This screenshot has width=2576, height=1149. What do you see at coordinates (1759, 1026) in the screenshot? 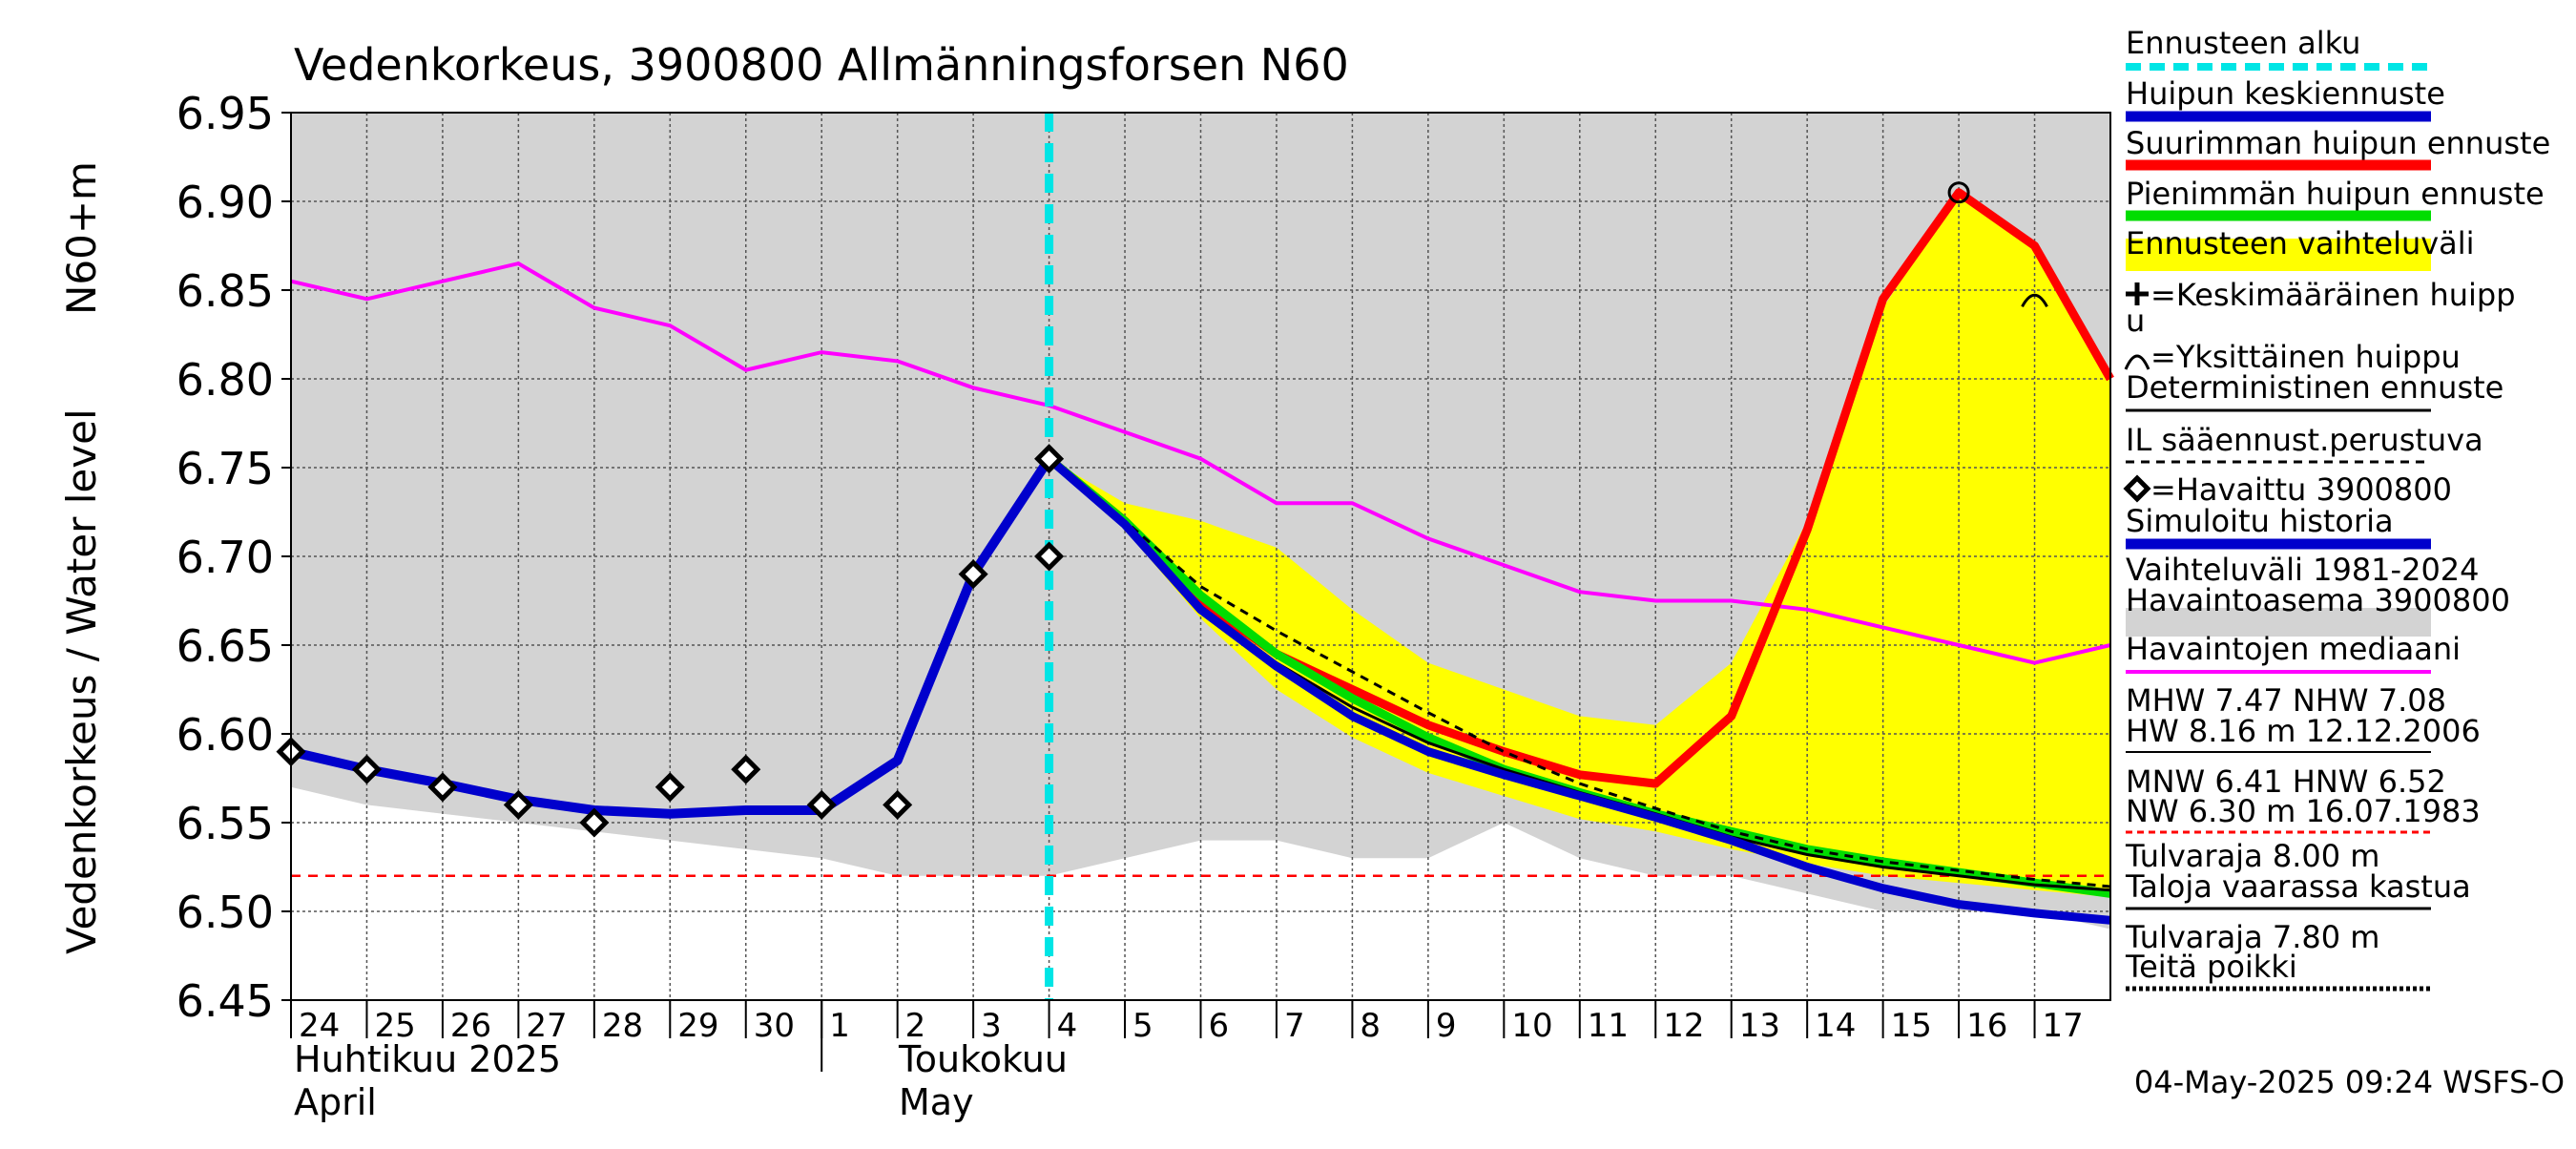
I see `x-tick-label: 13` at bounding box center [1759, 1026].